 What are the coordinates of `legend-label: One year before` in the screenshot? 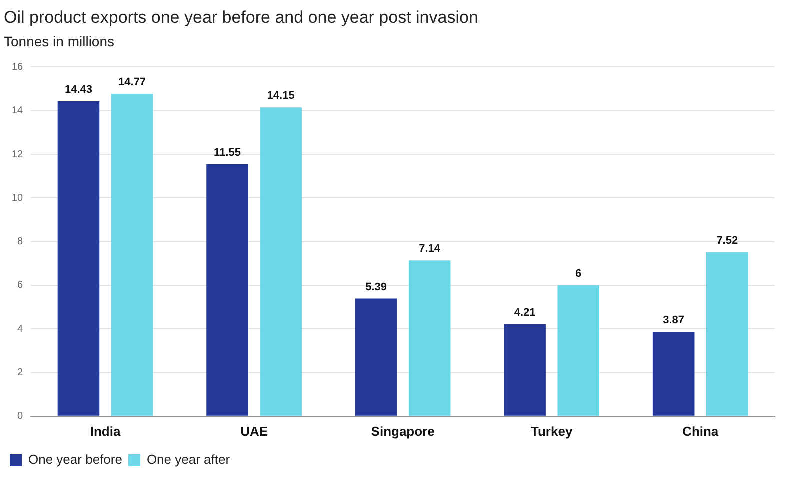 It's located at (75, 460).